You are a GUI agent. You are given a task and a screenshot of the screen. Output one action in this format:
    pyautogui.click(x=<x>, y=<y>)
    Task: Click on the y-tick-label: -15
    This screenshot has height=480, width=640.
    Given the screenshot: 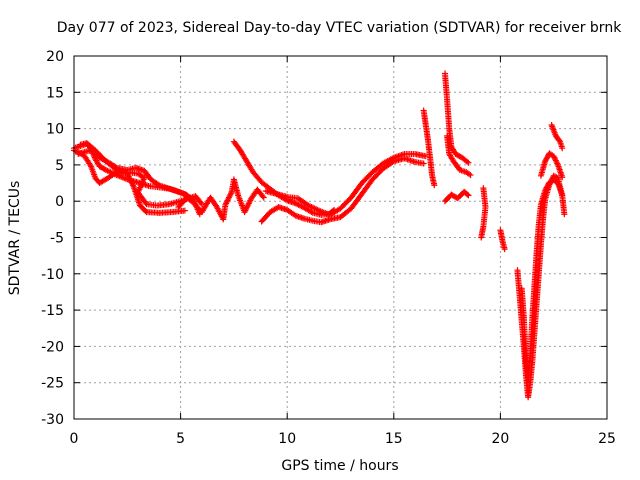 What is the action you would take?
    pyautogui.click(x=52, y=311)
    